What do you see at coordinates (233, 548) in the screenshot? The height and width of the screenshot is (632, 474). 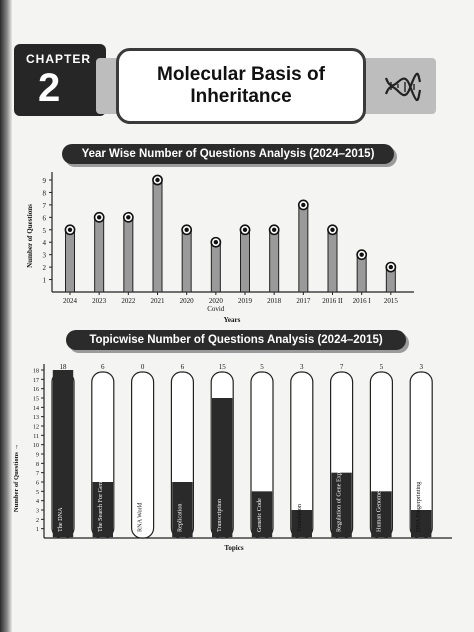 I see `x-axis-label: Topics` at bounding box center [233, 548].